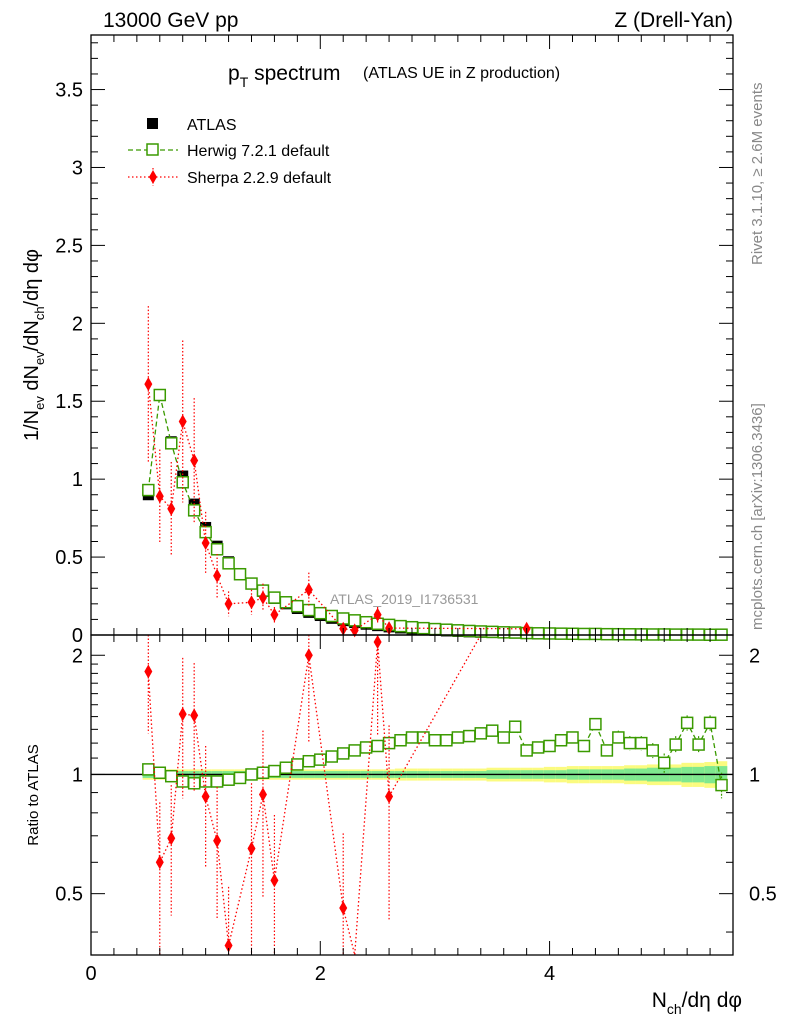 The width and height of the screenshot is (786, 1024). What do you see at coordinates (258, 151) in the screenshot?
I see `legend-herwig-label: Herwig 7.2.1 default` at bounding box center [258, 151].